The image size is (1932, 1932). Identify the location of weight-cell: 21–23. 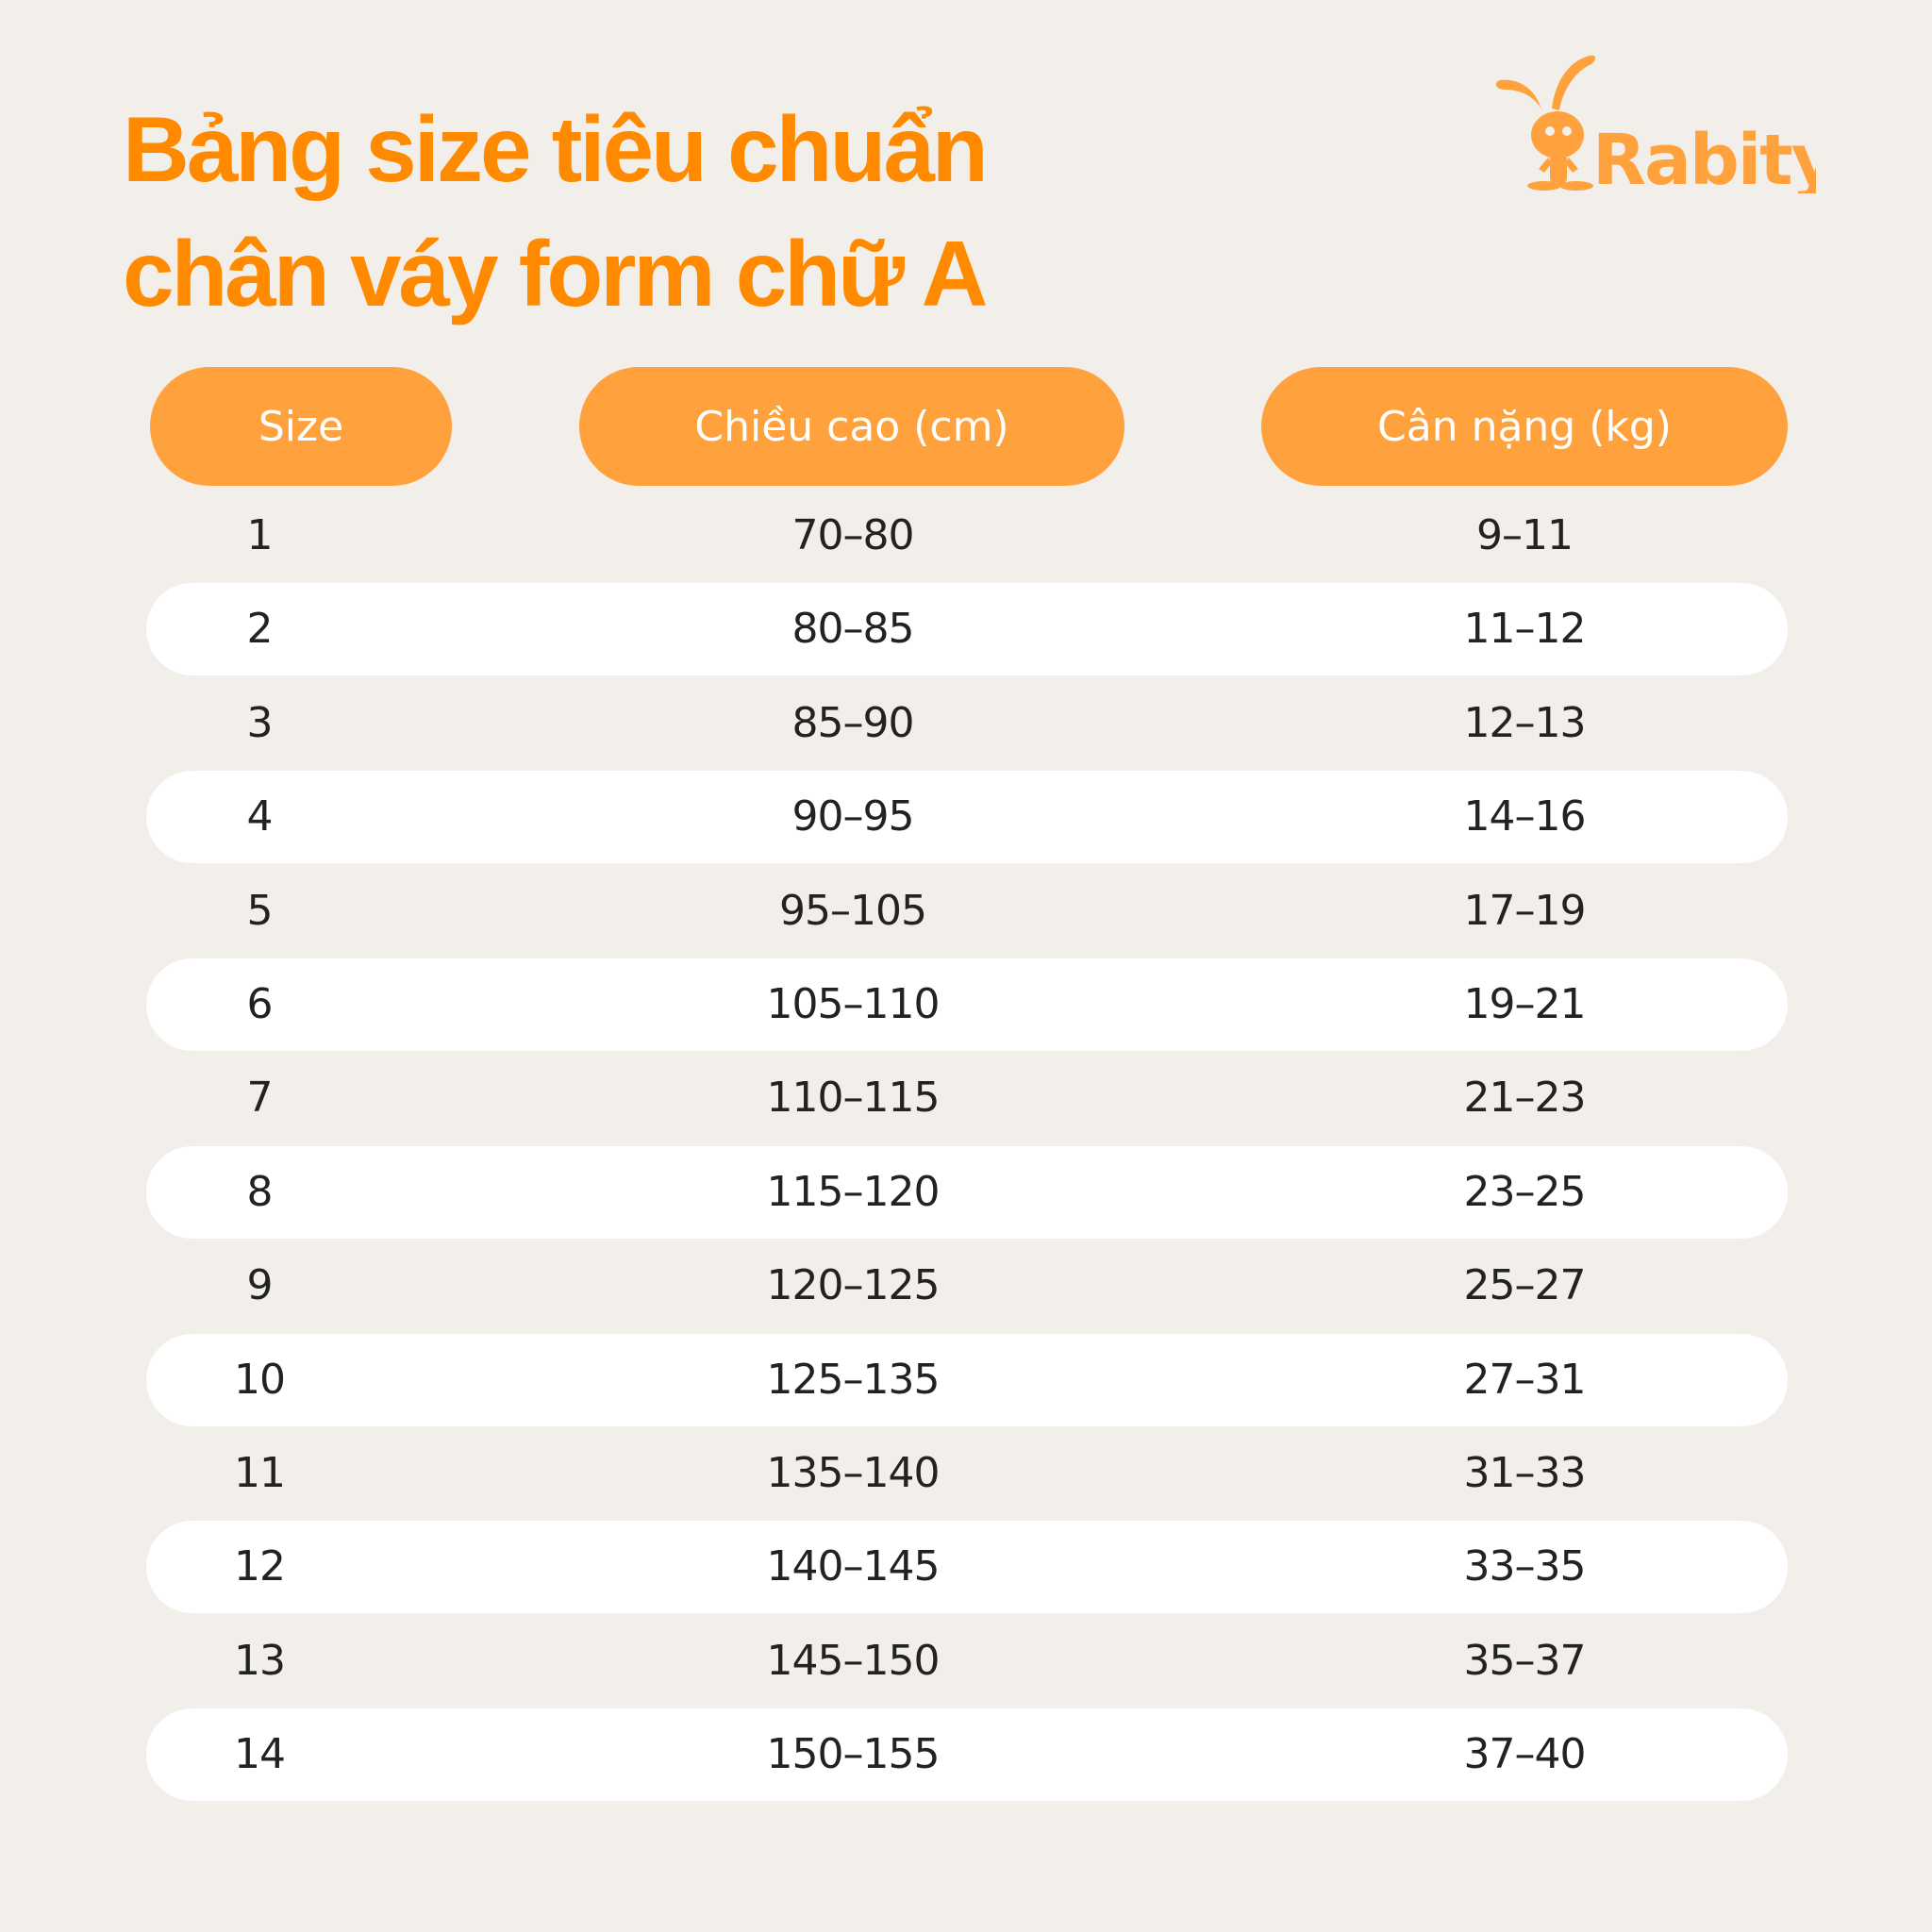
(1525, 1098).